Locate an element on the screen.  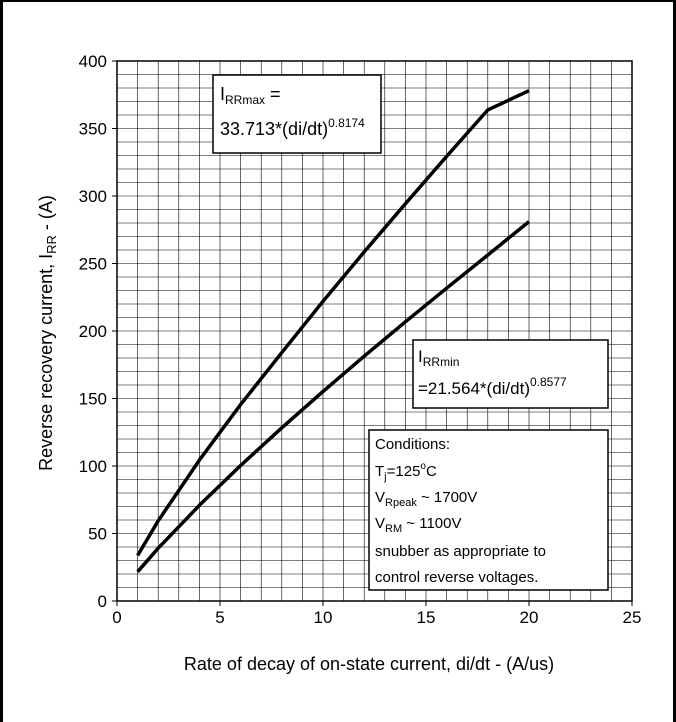
x-tick-label: 25 is located at coordinates (632, 617).